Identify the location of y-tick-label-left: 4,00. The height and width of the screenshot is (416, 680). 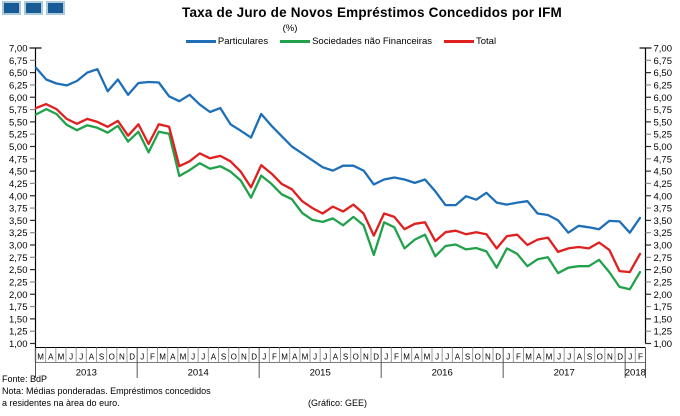
(18, 196).